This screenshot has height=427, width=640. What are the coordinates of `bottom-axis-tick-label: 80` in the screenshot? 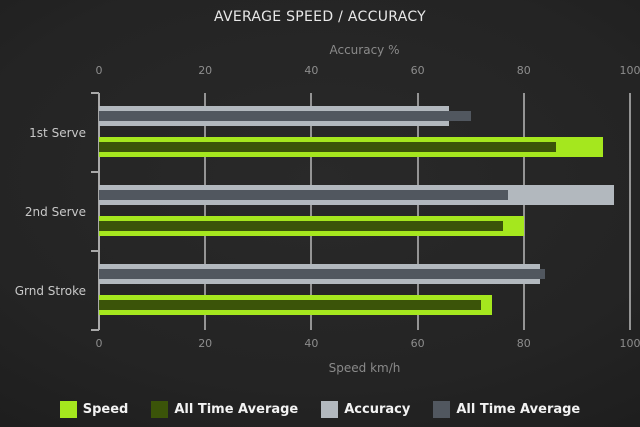 It's located at (523, 343).